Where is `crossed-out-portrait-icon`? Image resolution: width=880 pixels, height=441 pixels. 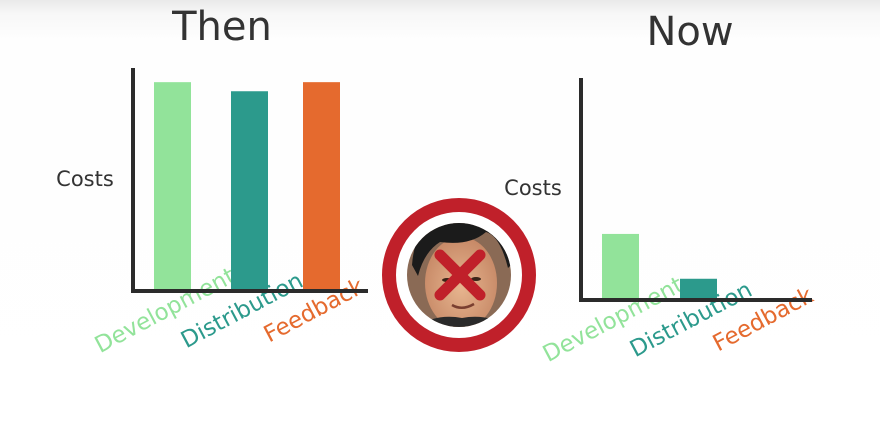 crossed-out-portrait-icon is located at coordinates (459, 275).